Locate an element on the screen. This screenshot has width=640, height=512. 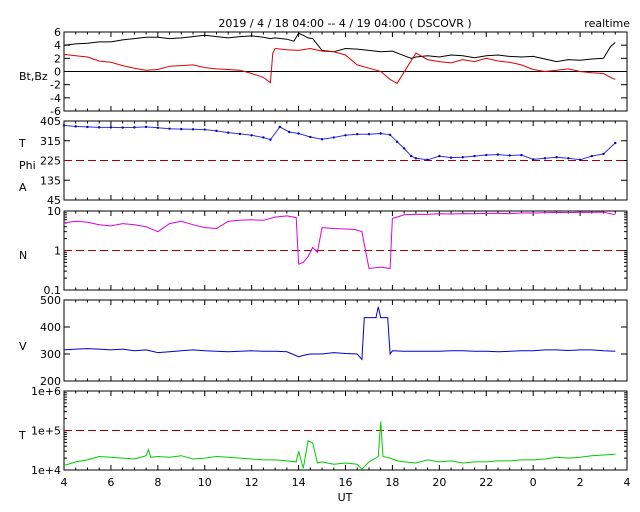
y-tick-label-temperature: 1e+4 is located at coordinates (46, 470).